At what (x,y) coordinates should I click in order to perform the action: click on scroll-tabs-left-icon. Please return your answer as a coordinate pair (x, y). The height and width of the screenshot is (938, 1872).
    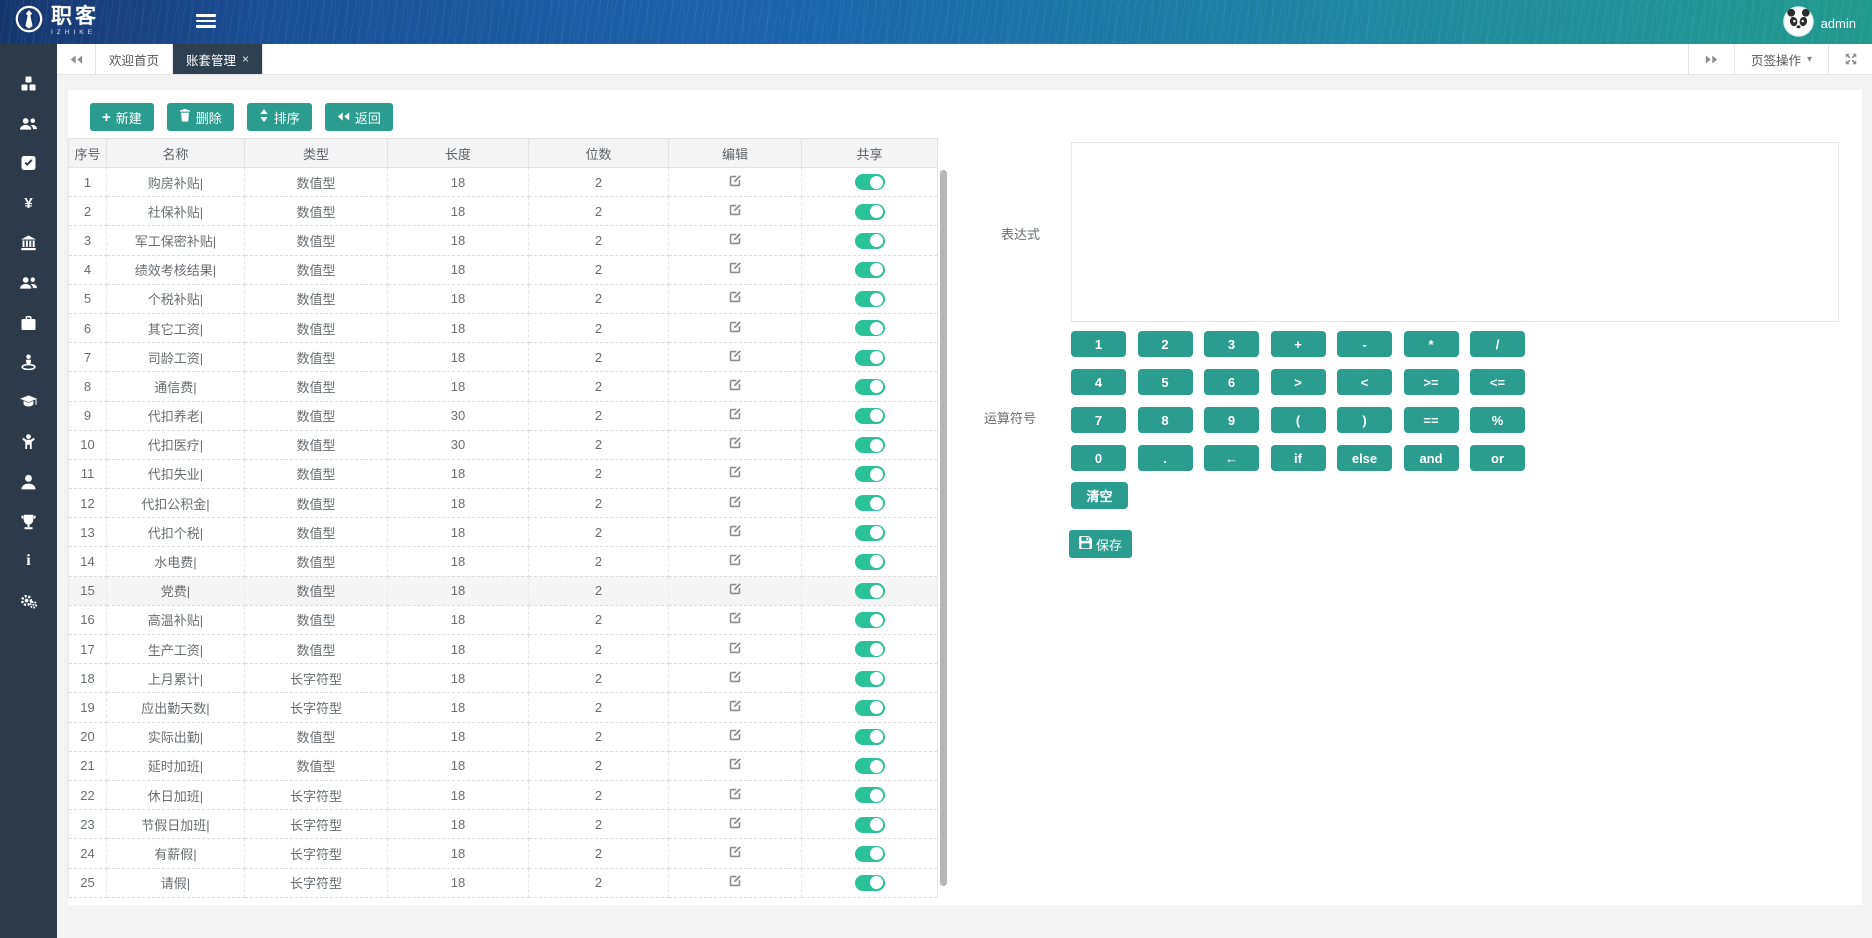
    Looking at the image, I should click on (76, 59).